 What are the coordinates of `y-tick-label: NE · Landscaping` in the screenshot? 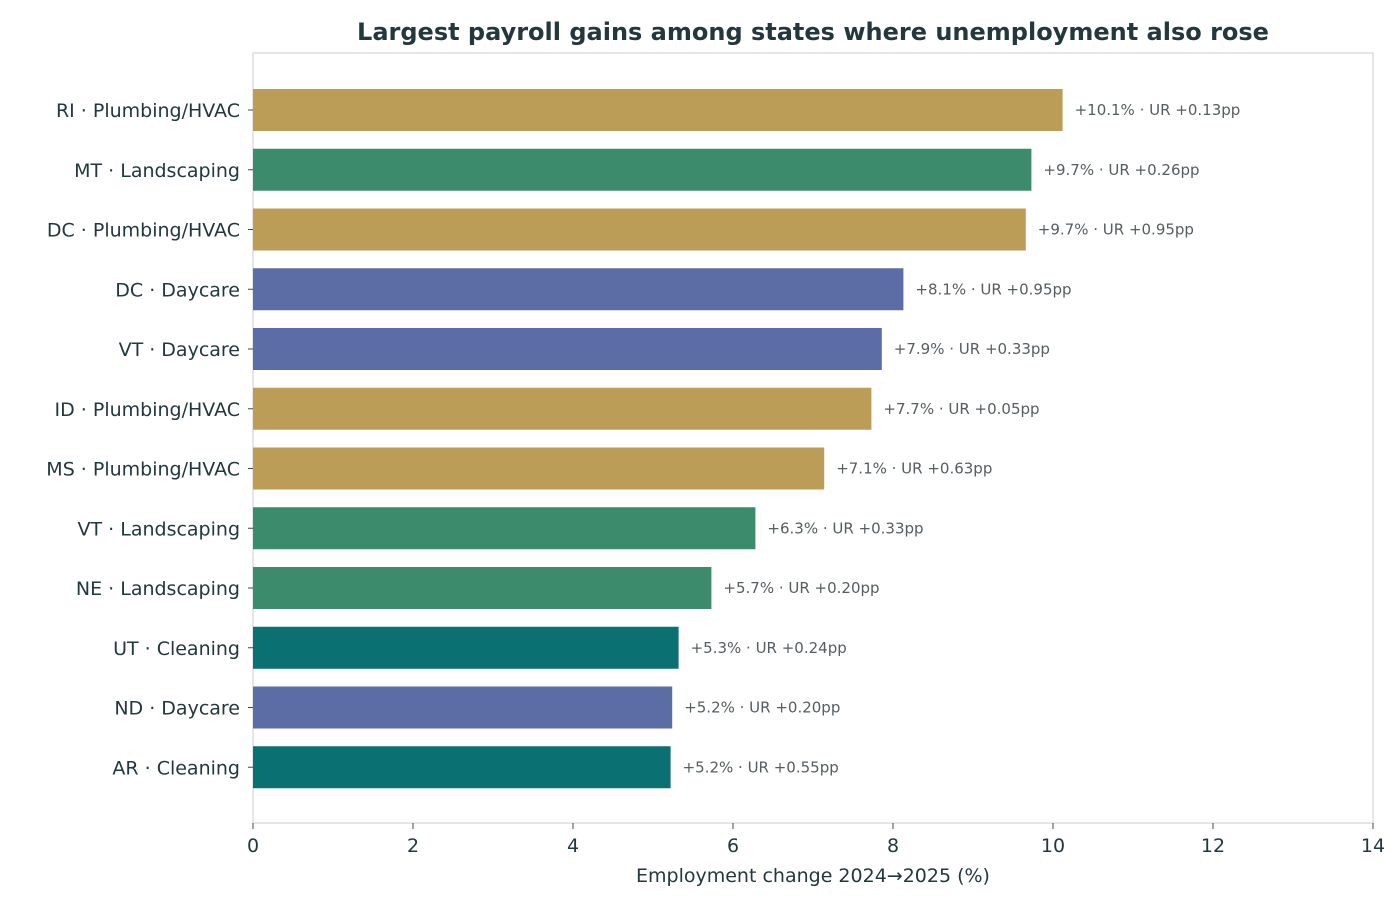 It's located at (158, 589).